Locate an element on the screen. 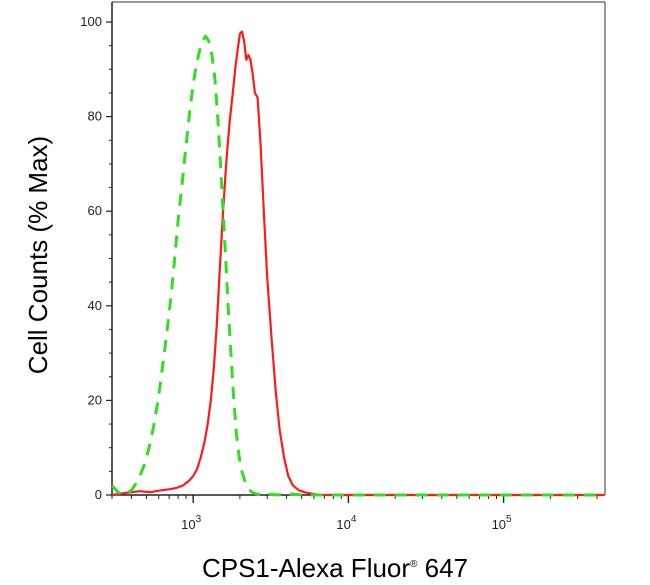  y-tick-label: 20 is located at coordinates (95, 399).